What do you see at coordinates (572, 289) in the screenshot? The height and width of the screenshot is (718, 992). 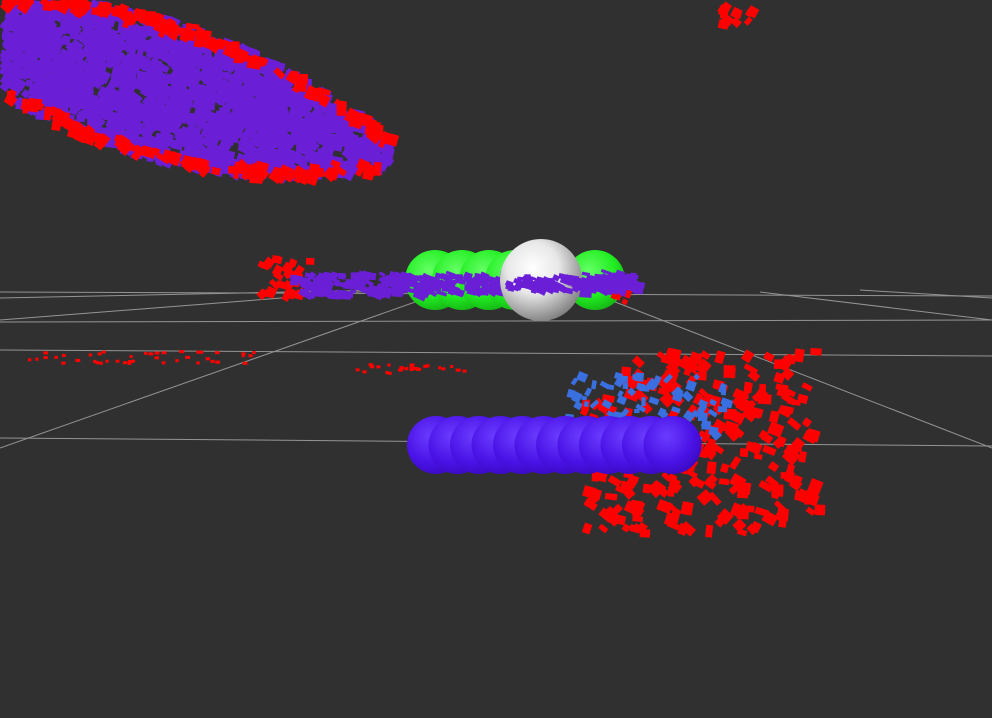 I see `planned-path-streak-front` at bounding box center [572, 289].